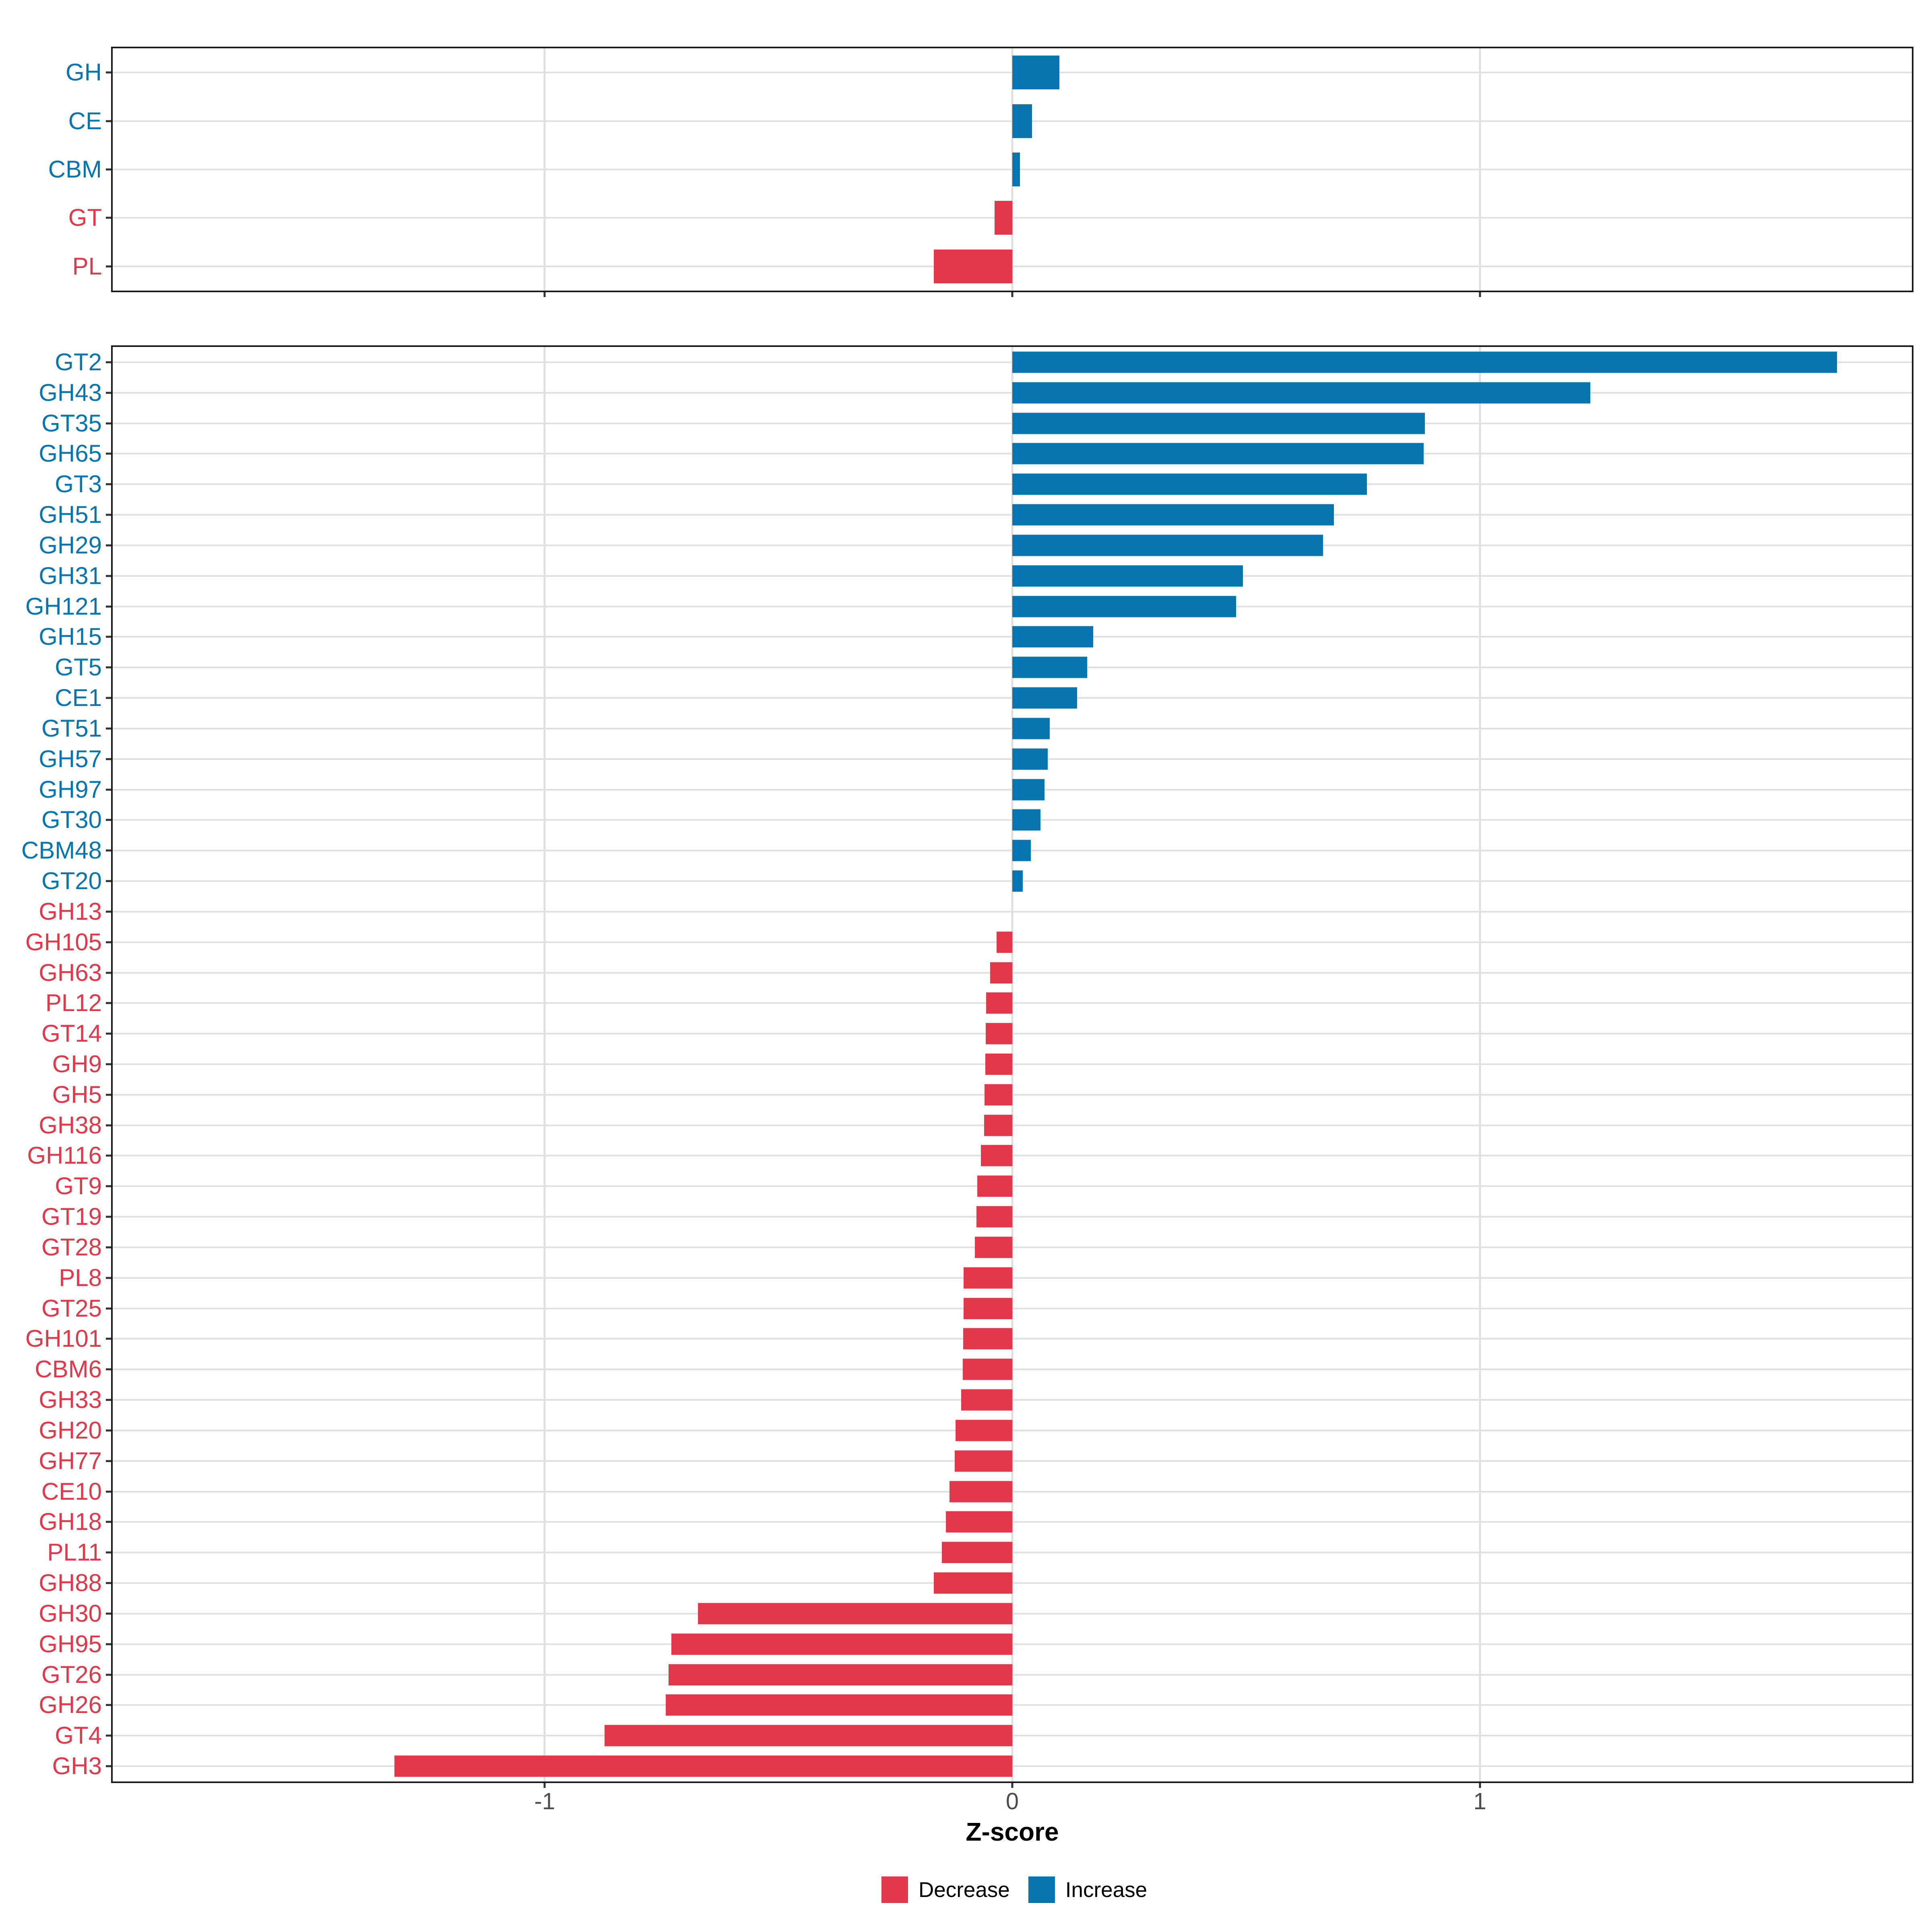  What do you see at coordinates (70, 911) in the screenshot?
I see `y-axis-label: GH13` at bounding box center [70, 911].